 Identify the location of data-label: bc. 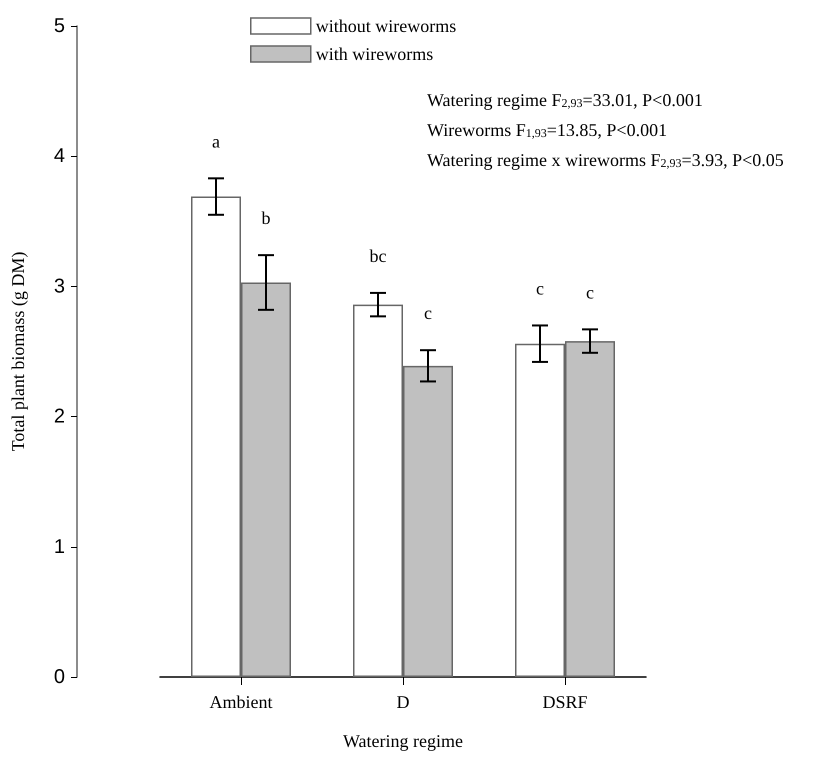
(378, 256).